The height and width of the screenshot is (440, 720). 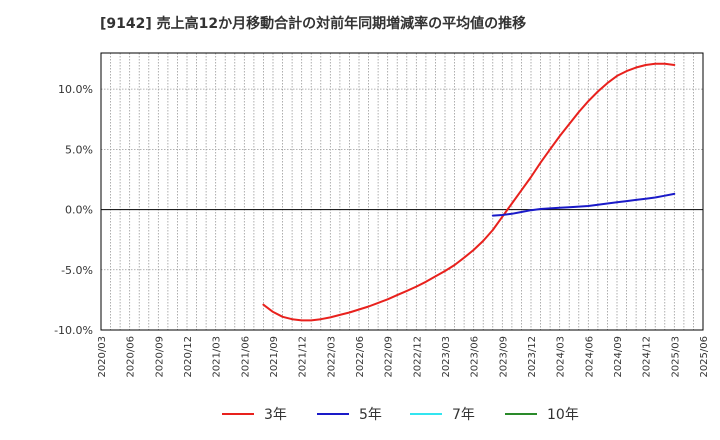 I want to click on legend-label-7年: 7年, so click(x=463, y=415).